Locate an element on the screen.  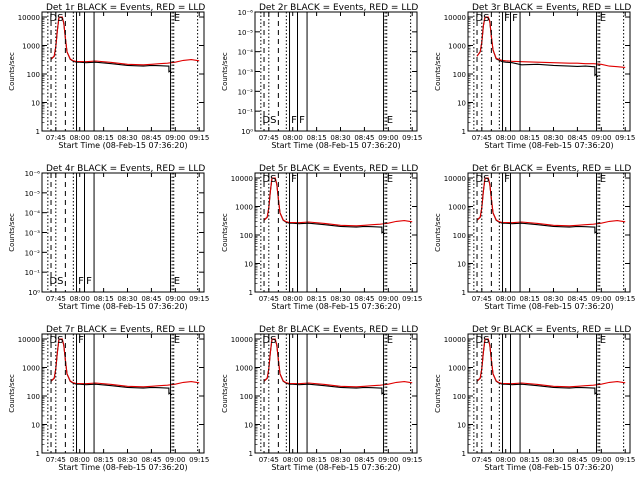
panel-title: Det 7r BLACK = Events, RED = LLD is located at coordinates (125, 330).